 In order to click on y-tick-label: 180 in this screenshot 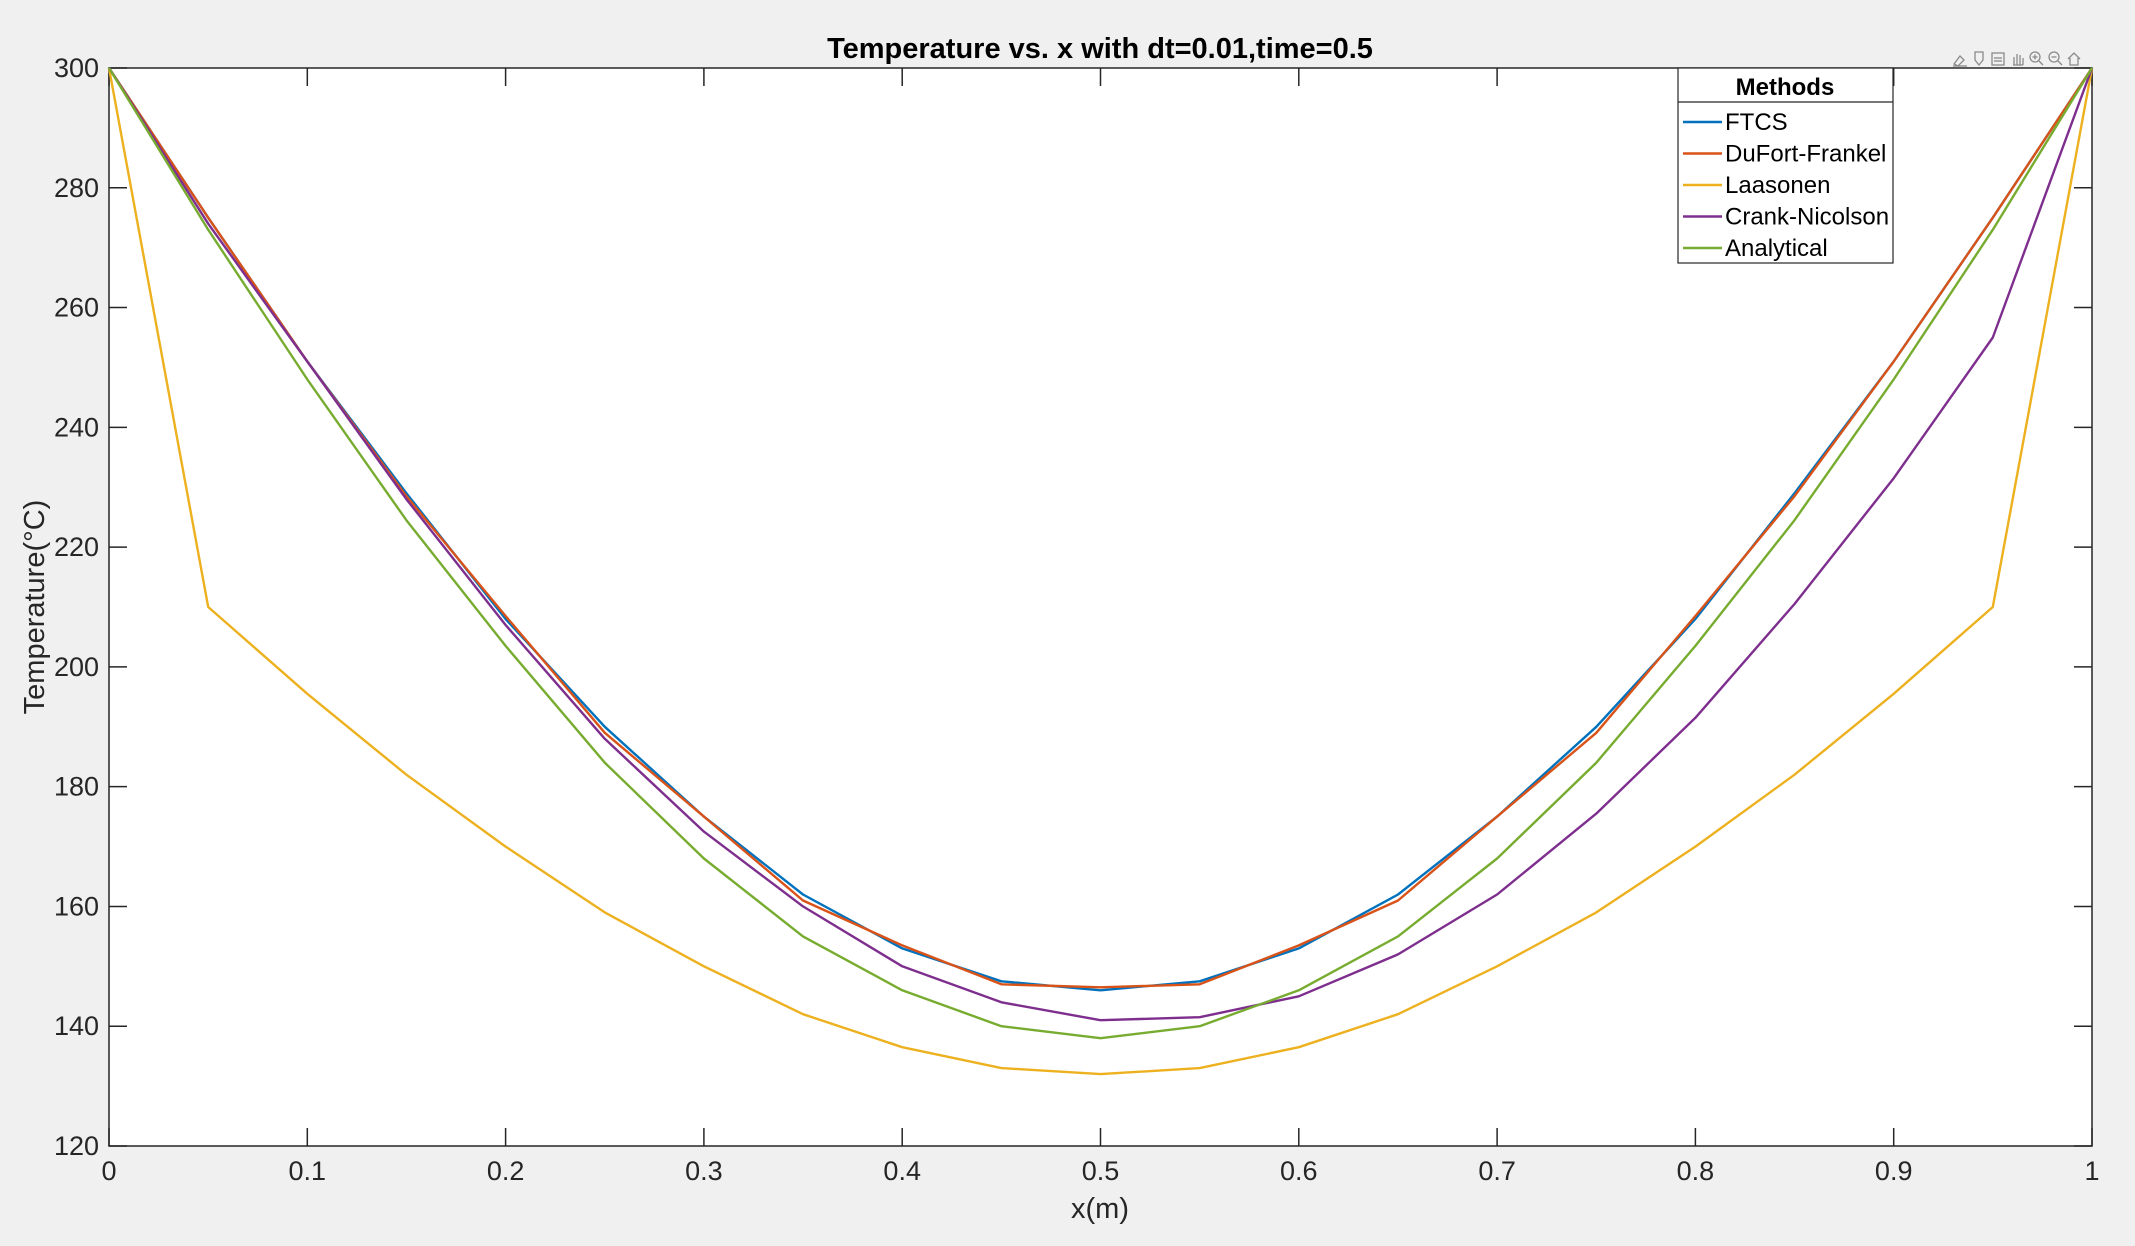, I will do `click(76, 787)`.